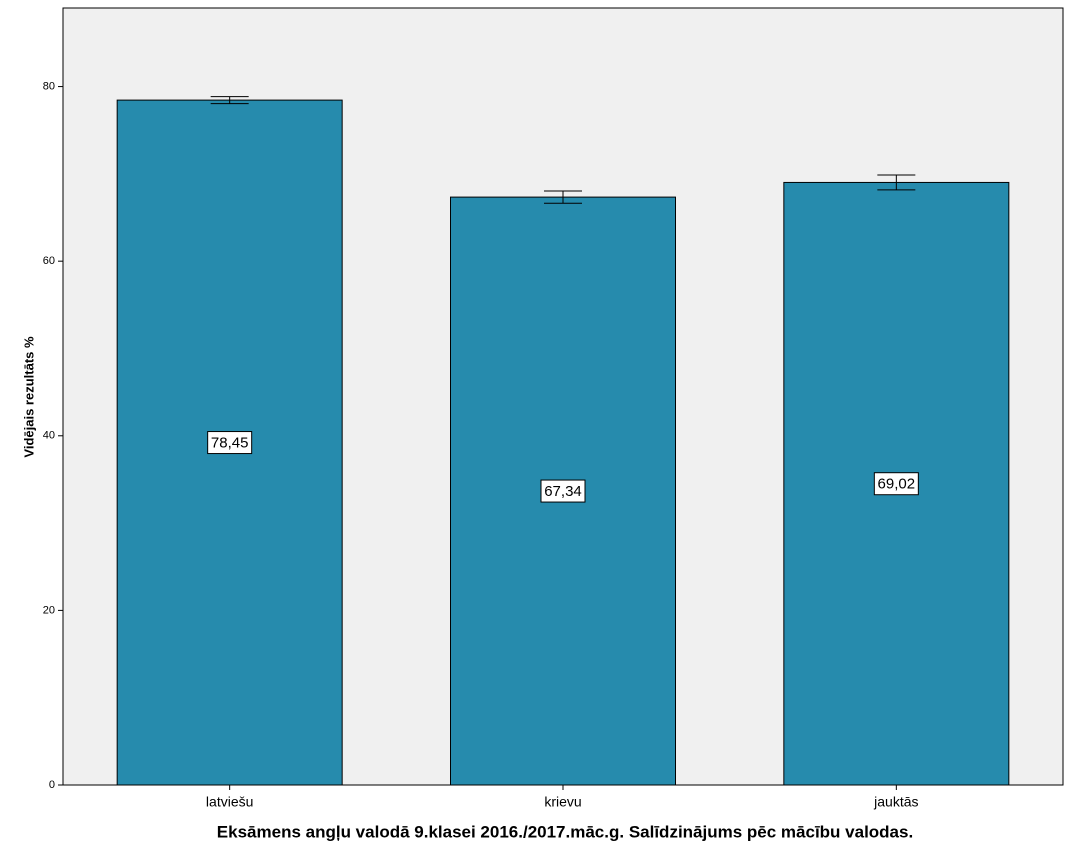  Describe the element at coordinates (49, 261) in the screenshot. I see `y-tick-label: 60` at that location.